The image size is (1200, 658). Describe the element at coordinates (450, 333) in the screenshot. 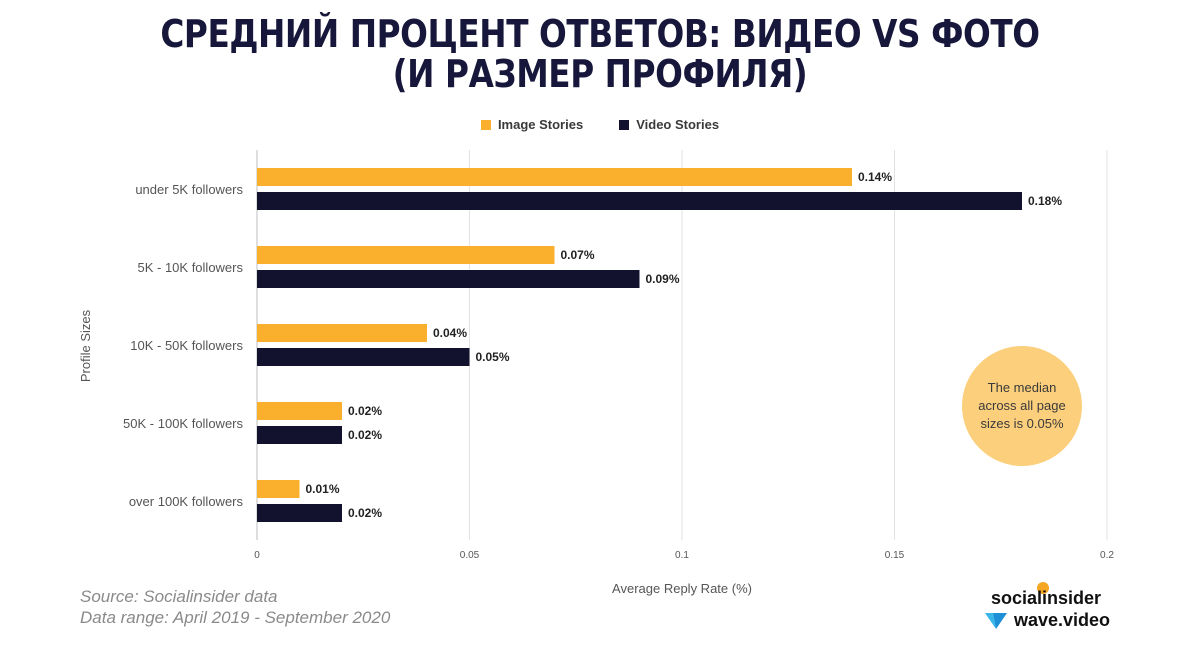

I see `data-label: 0.04%` at that location.